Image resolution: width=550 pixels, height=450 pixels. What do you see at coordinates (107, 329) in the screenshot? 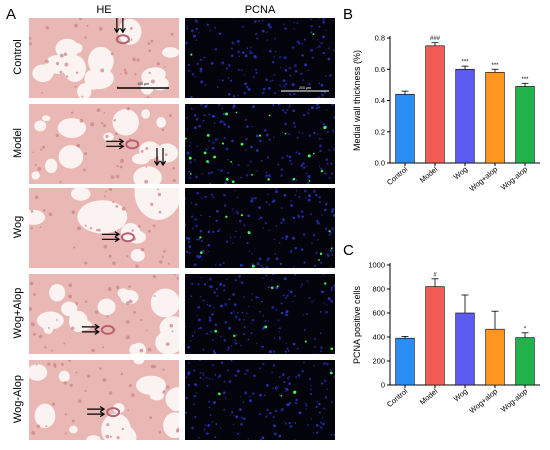
I see `vessel` at bounding box center [107, 329].